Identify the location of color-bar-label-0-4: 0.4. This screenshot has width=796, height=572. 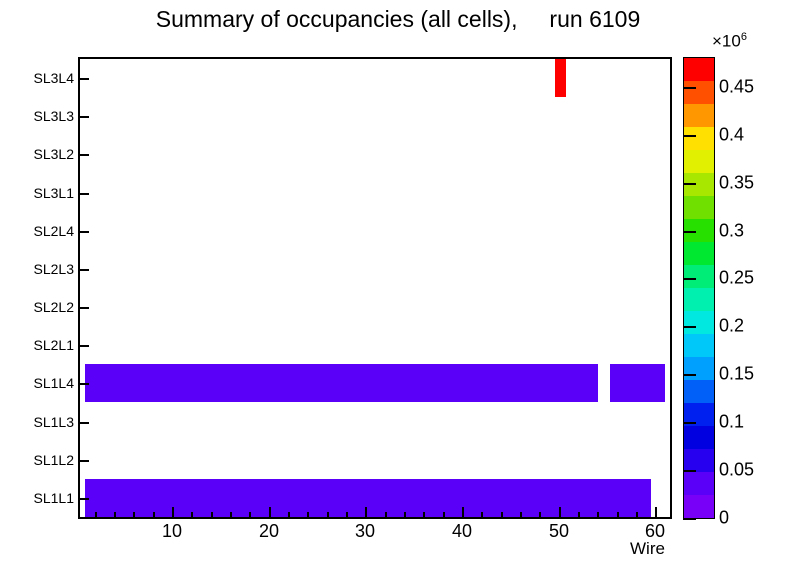
(732, 134).